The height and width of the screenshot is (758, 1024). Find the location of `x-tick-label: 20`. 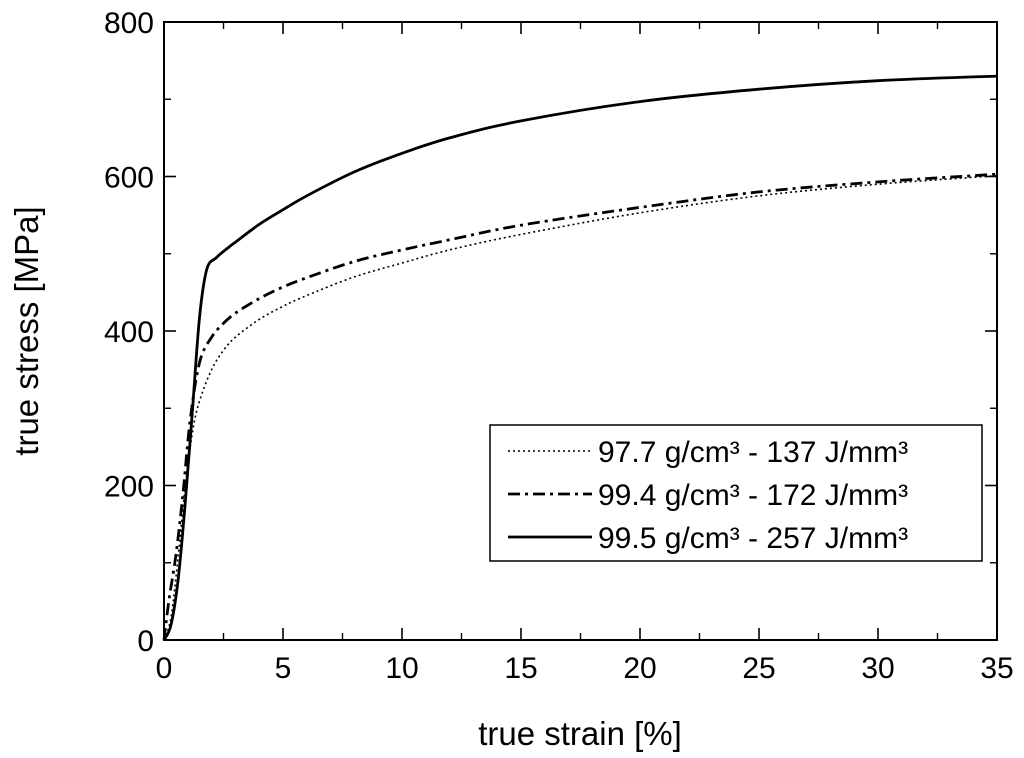

x-tick-label: 20 is located at coordinates (639, 668).